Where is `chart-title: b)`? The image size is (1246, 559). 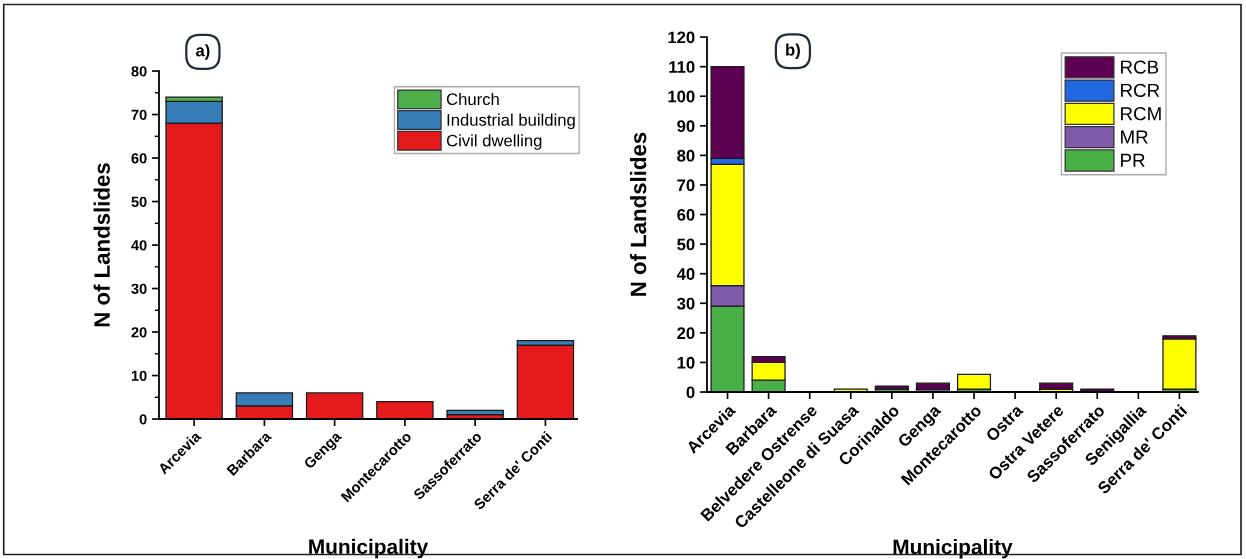
chart-title: b) is located at coordinates (793, 51).